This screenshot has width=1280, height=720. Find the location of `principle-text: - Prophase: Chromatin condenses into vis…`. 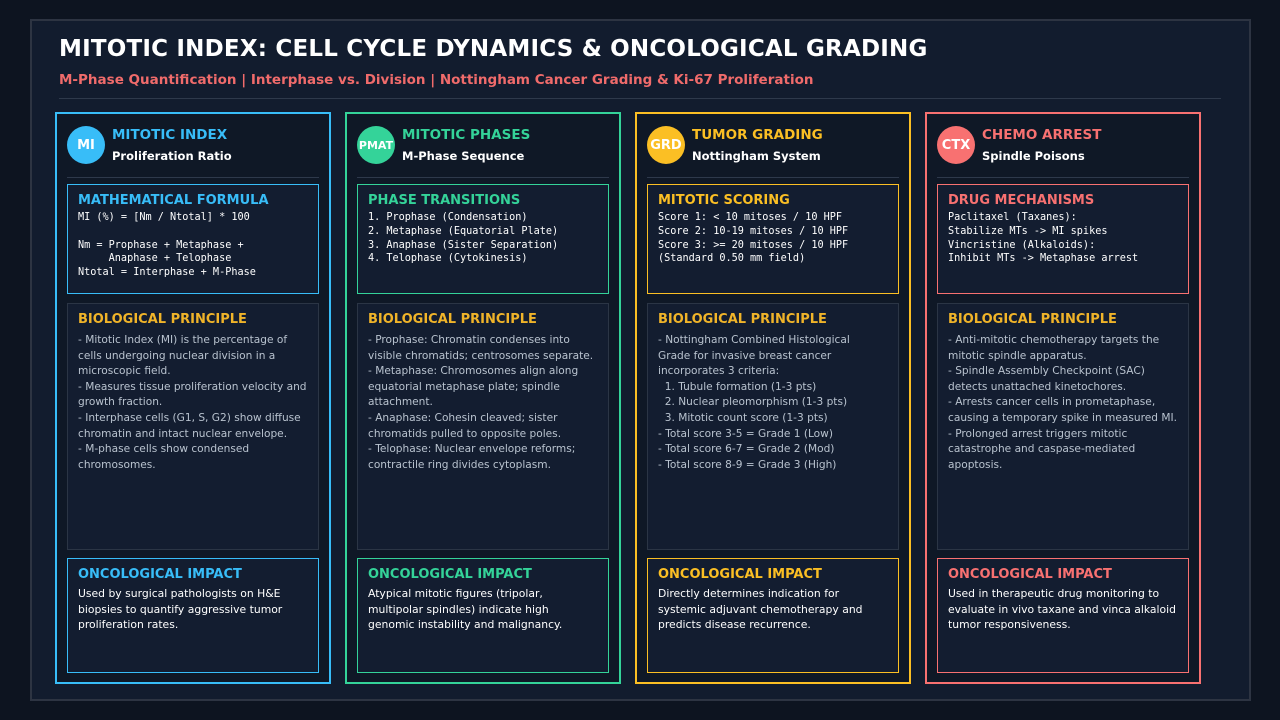

principle-text: - Prophase: Chromatin condenses into vis… is located at coordinates (481, 402).